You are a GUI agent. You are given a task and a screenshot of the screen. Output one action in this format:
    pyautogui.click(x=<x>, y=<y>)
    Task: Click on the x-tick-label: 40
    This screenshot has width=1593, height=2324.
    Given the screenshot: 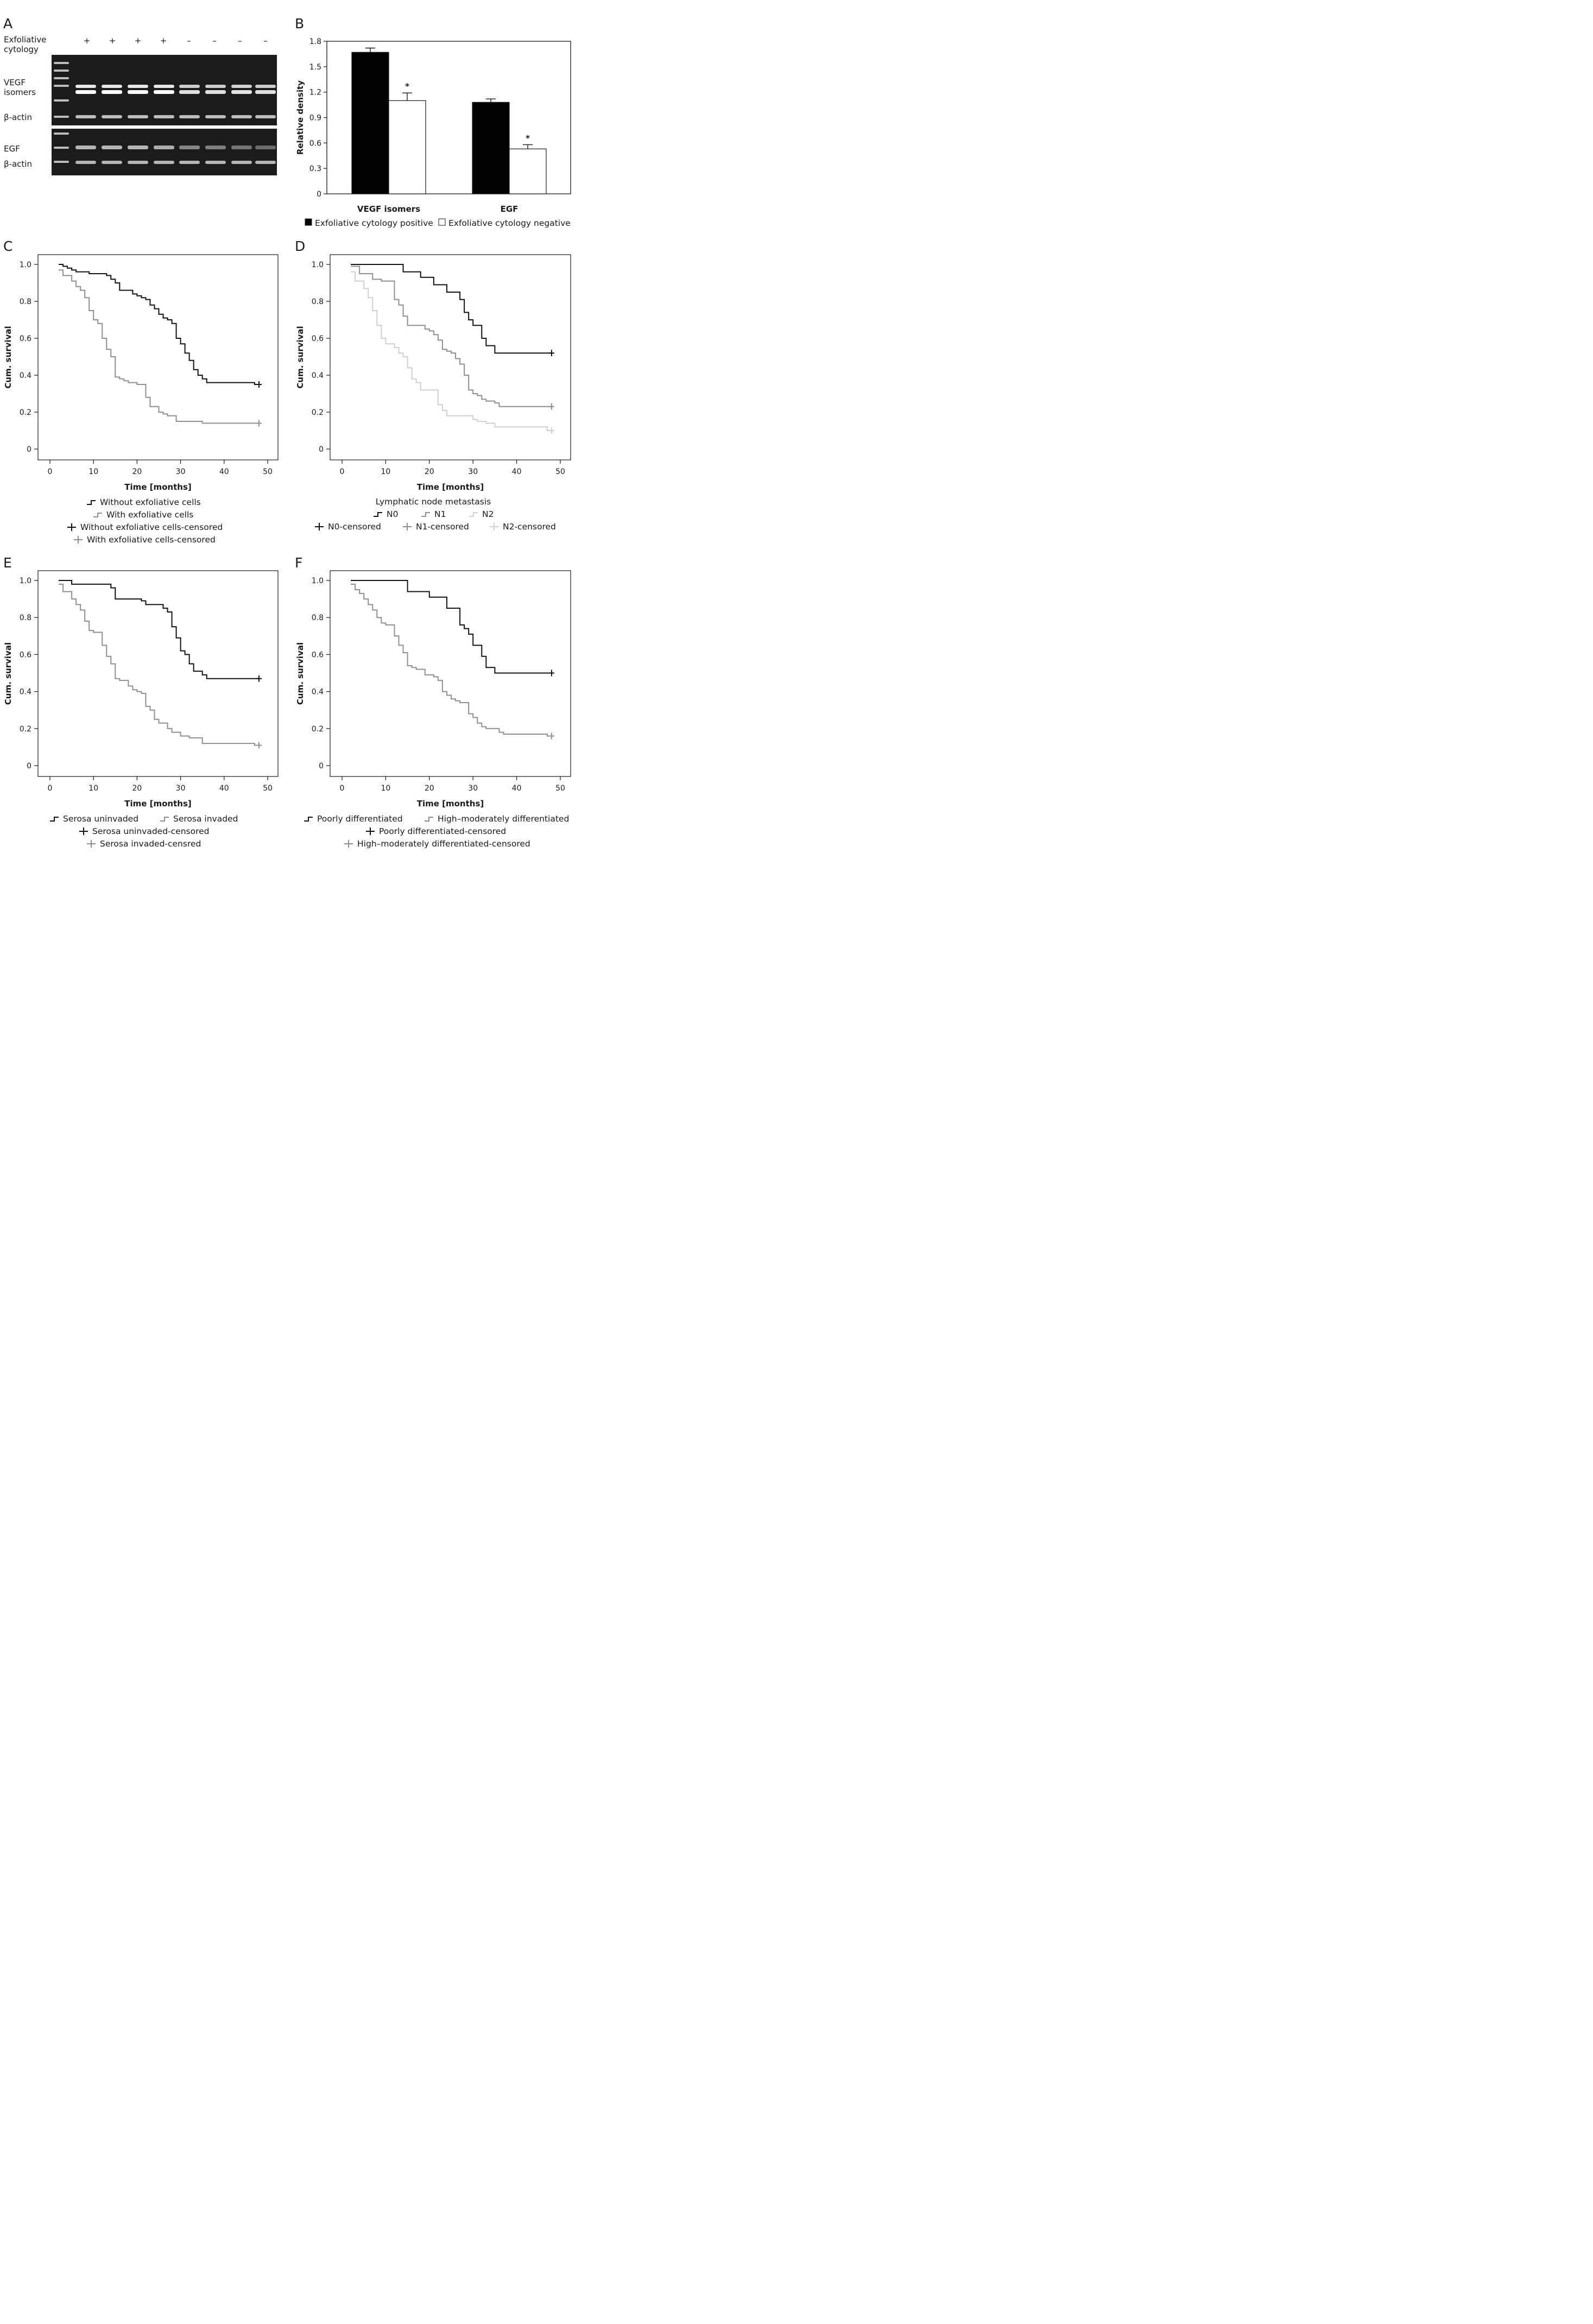 What is the action you would take?
    pyautogui.click(x=224, y=788)
    